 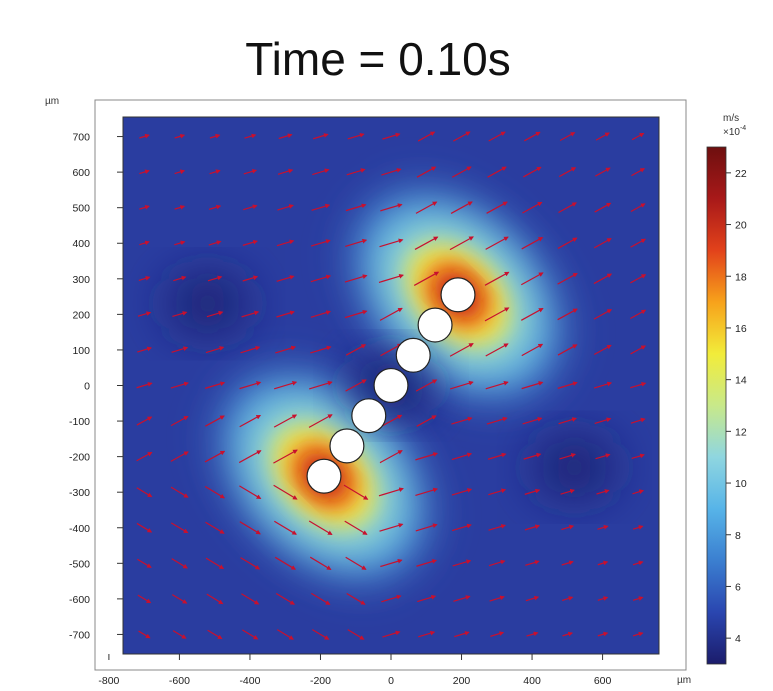 I want to click on chart-title: Time = 0.10s, so click(x=377, y=59).